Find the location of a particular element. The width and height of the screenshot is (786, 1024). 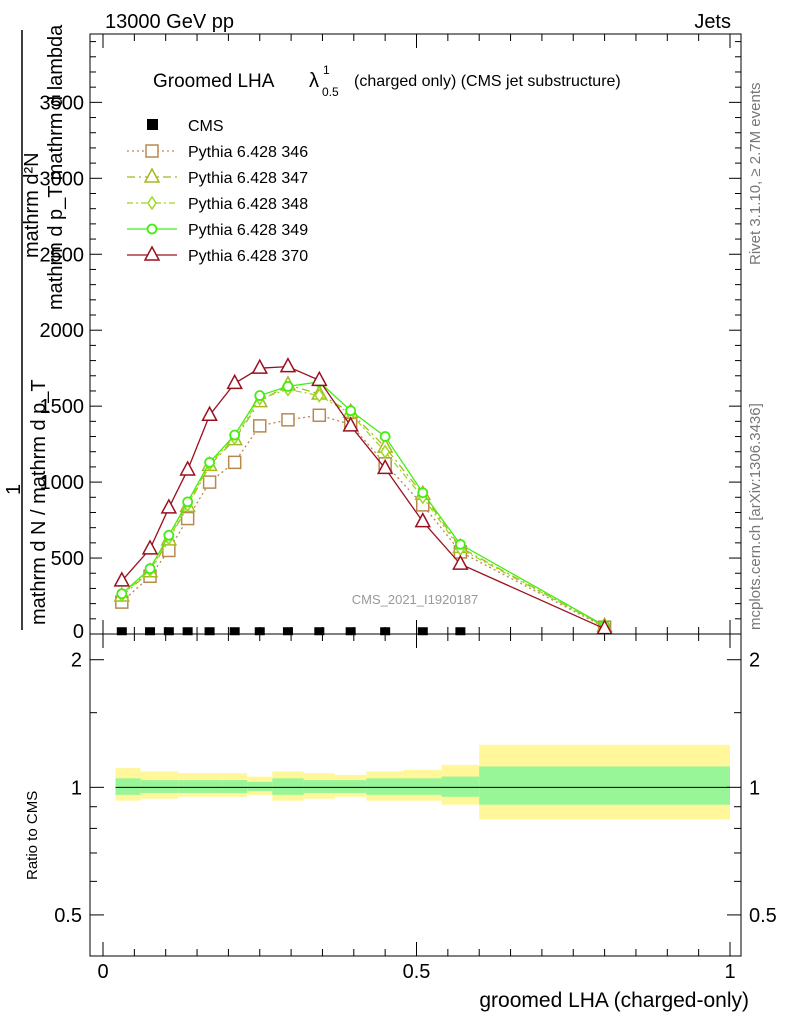

legend-label: Pythia 6.428 347 is located at coordinates (248, 178).